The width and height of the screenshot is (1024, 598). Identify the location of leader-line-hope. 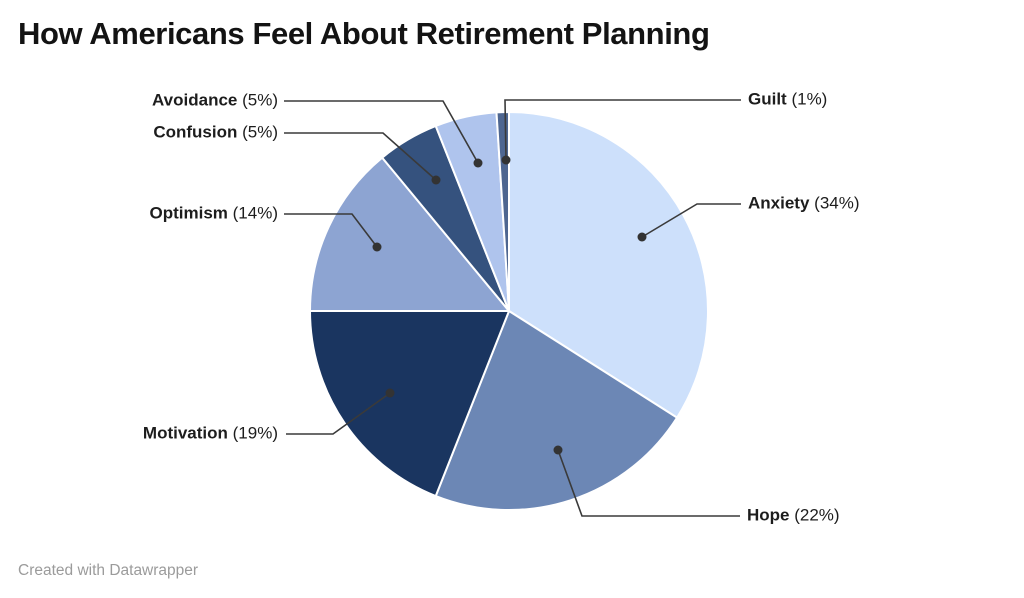
(648, 483).